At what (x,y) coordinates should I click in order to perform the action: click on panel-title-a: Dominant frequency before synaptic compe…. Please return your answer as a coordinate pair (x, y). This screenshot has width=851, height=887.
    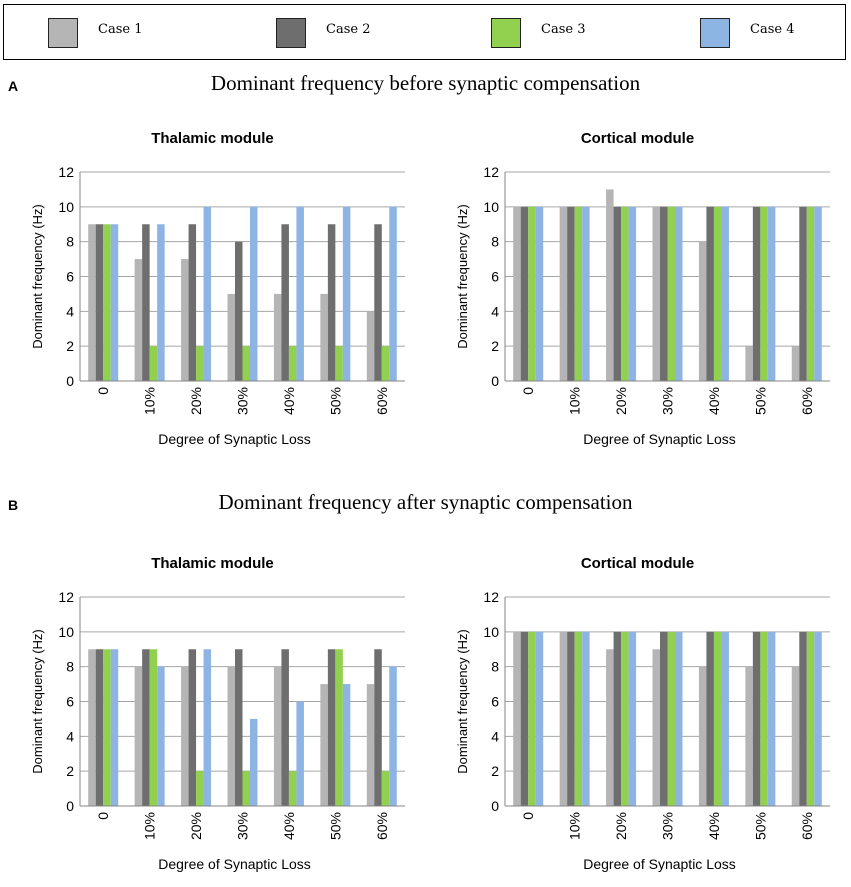
    Looking at the image, I should click on (425, 83).